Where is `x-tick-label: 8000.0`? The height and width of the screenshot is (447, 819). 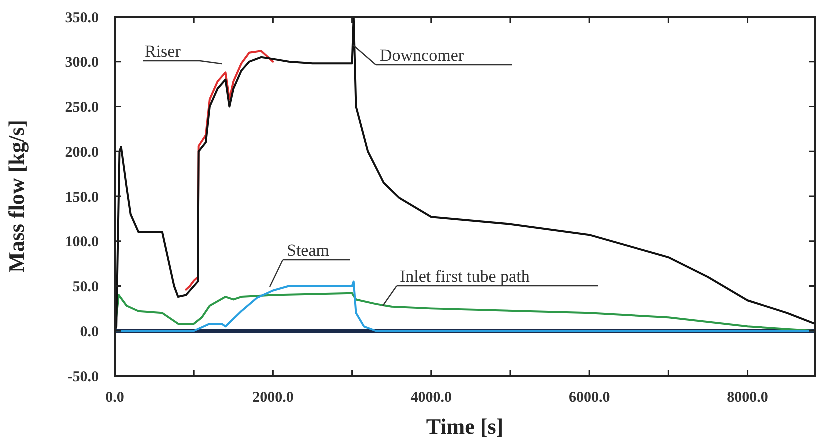 x-tick-label: 8000.0 is located at coordinates (747, 398).